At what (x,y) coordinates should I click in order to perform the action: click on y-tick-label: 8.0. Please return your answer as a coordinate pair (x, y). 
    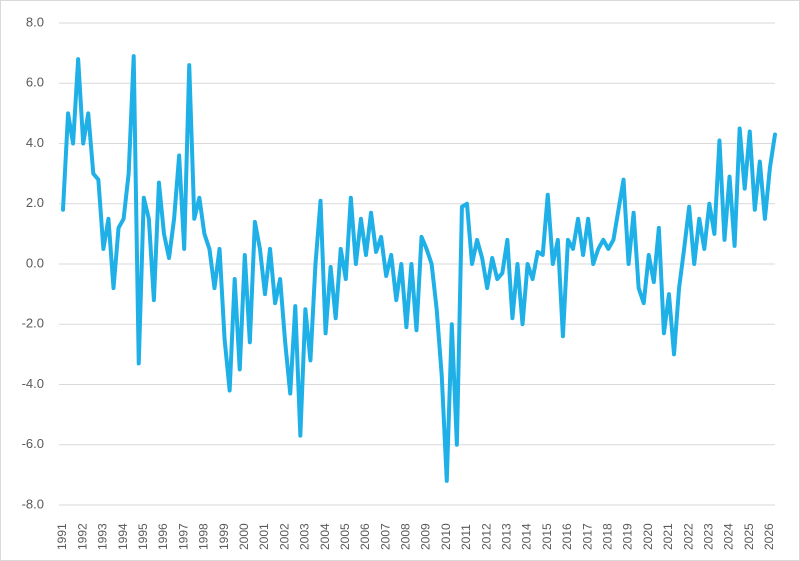
    Looking at the image, I should click on (35, 21).